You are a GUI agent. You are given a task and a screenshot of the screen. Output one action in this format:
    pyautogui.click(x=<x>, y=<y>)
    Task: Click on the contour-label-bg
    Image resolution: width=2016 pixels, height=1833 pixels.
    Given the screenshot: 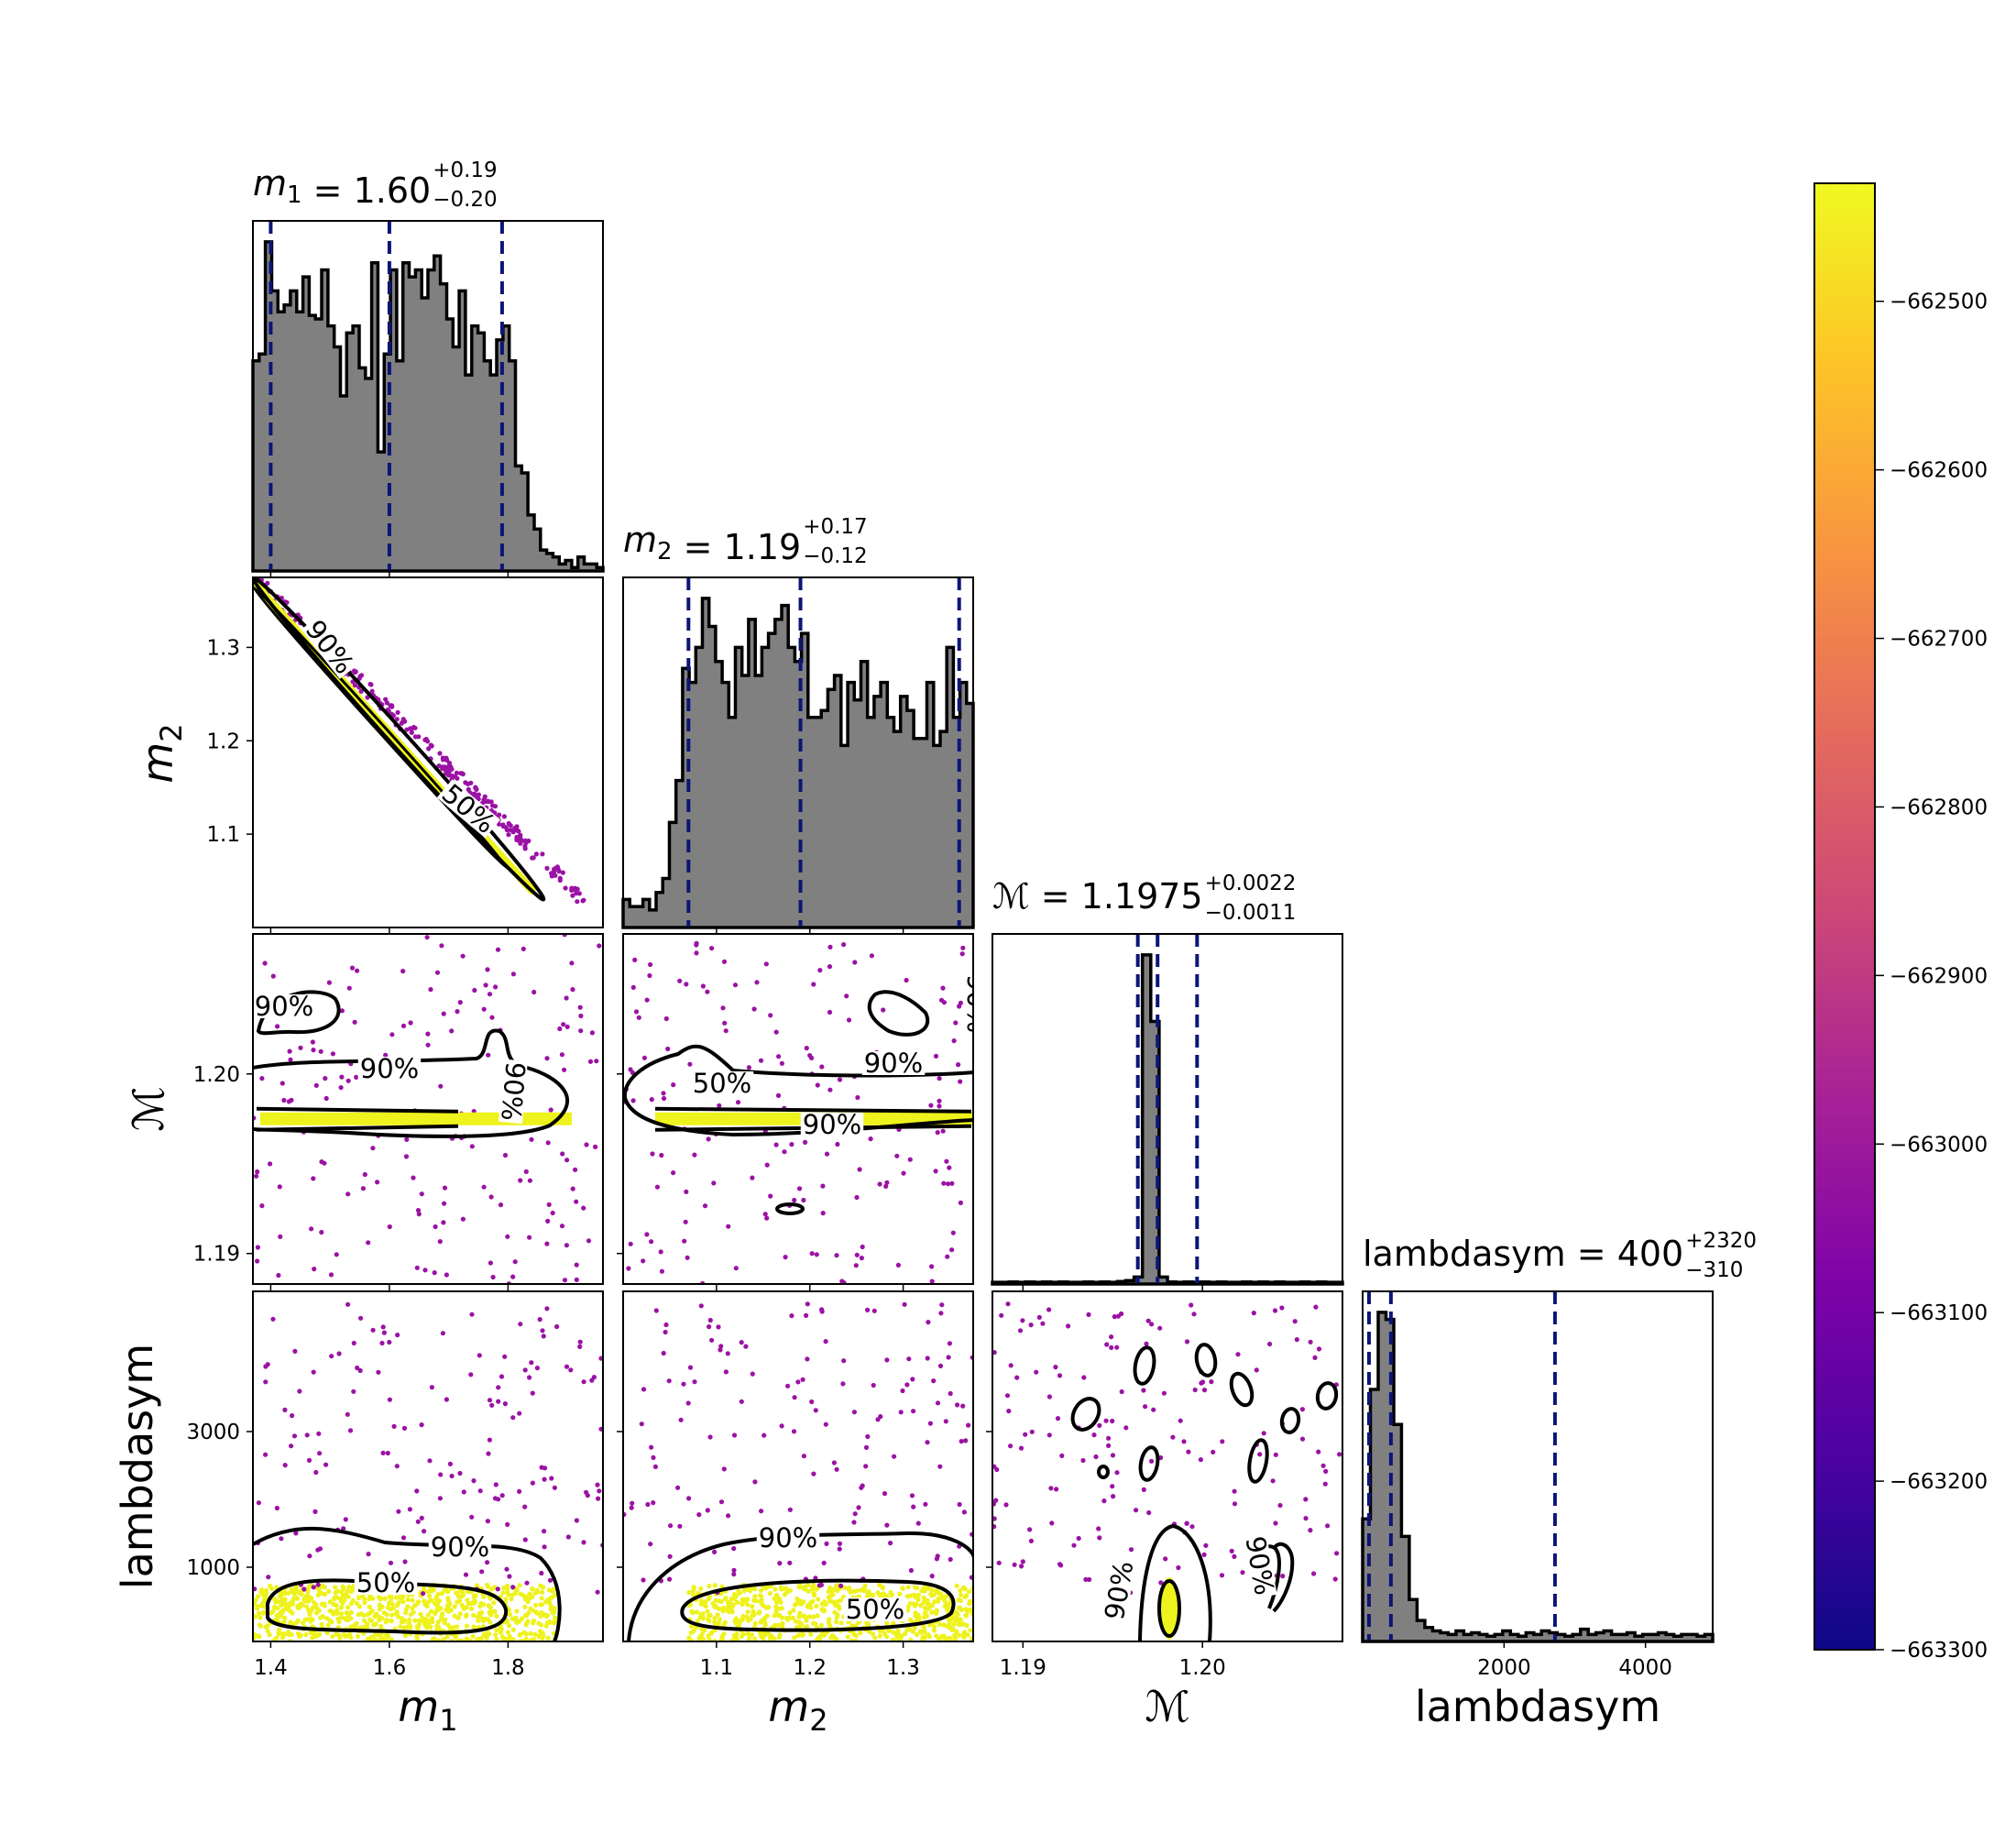 What is the action you would take?
    pyautogui.click(x=460, y=1547)
    